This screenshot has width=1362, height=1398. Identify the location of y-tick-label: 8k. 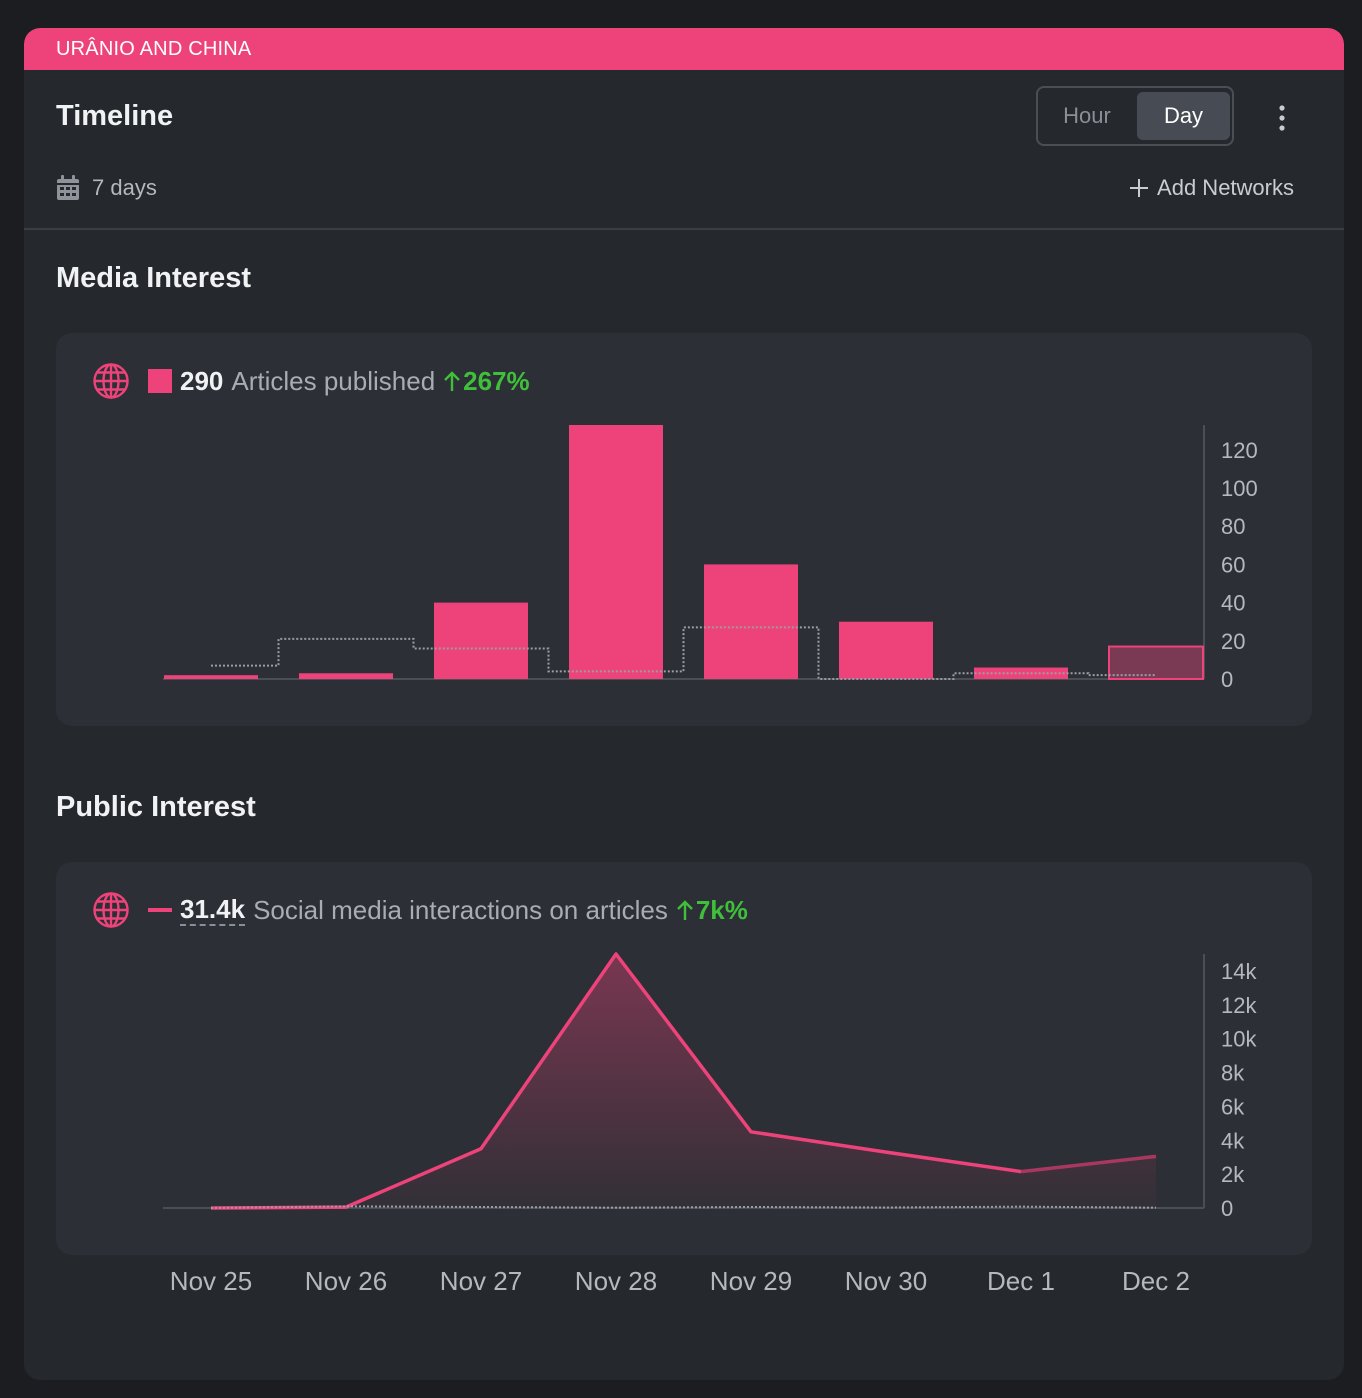
(1233, 1073).